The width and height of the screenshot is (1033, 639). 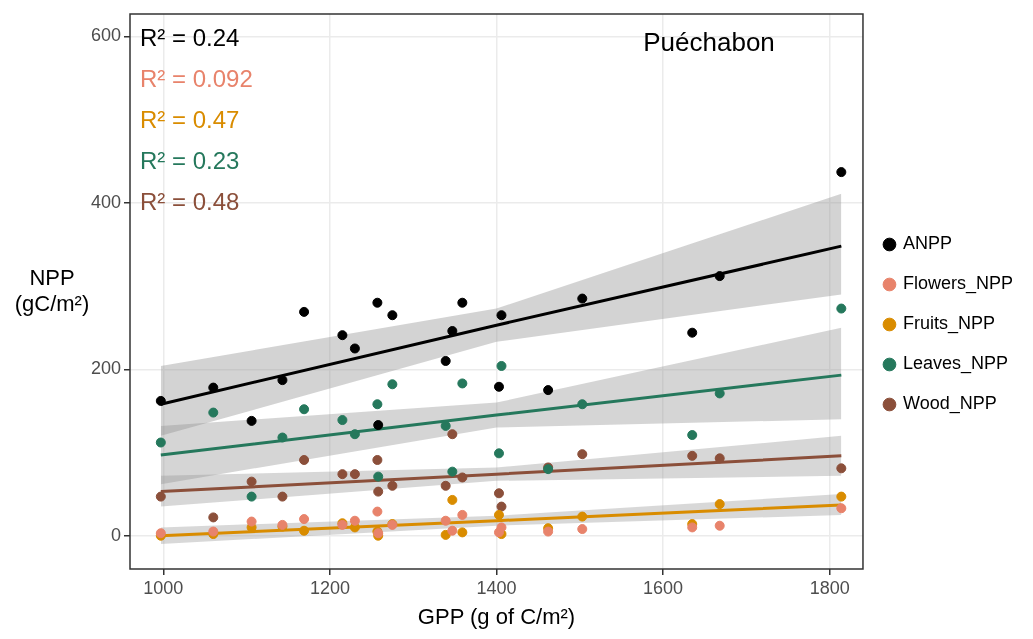 What do you see at coordinates (105, 368) in the screenshot?
I see `y-tick-label: 200` at bounding box center [105, 368].